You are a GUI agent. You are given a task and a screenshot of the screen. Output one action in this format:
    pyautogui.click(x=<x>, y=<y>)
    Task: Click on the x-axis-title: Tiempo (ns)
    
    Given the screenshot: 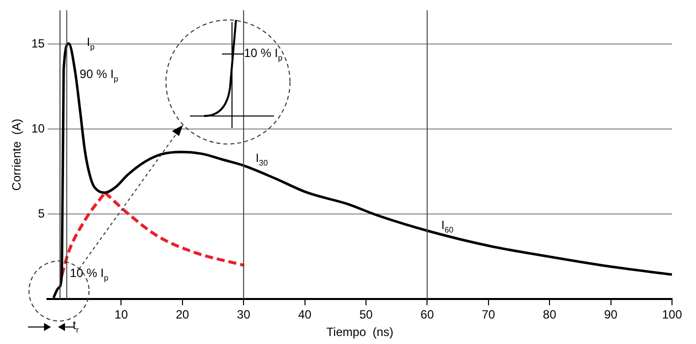 What is the action you would take?
    pyautogui.click(x=360, y=332)
    